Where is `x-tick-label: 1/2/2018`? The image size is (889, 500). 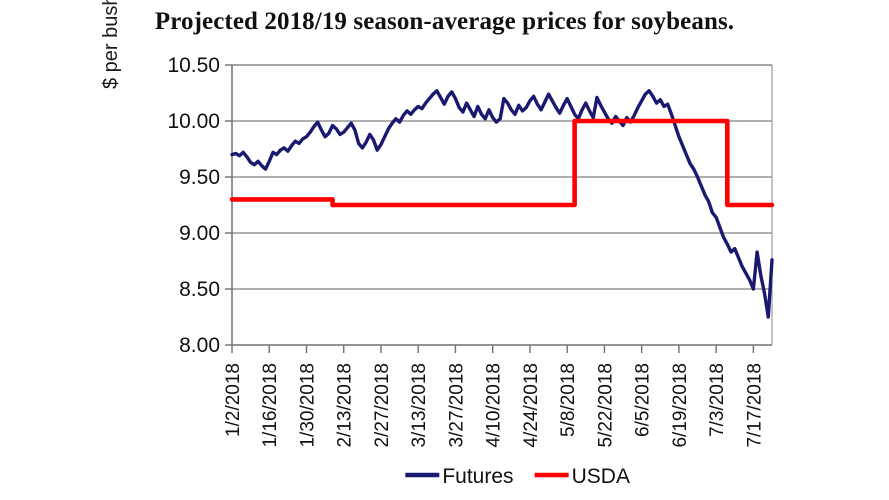
x-tick-label: 1/2/2018 is located at coordinates (233, 400).